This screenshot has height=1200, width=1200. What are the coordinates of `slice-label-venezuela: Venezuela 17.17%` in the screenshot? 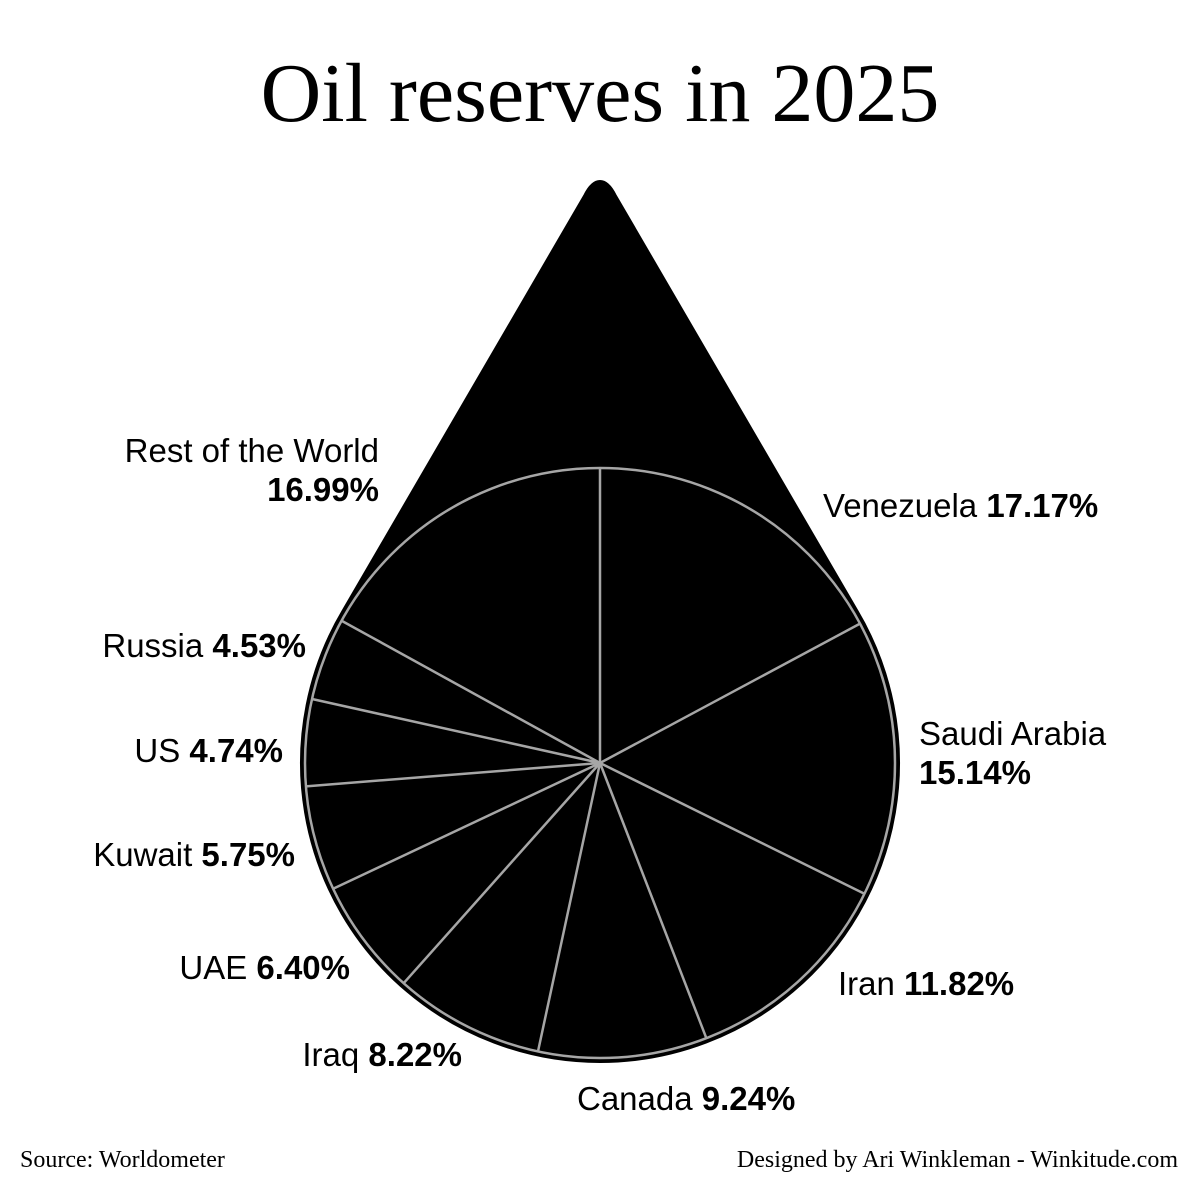 It's located at (960, 505).